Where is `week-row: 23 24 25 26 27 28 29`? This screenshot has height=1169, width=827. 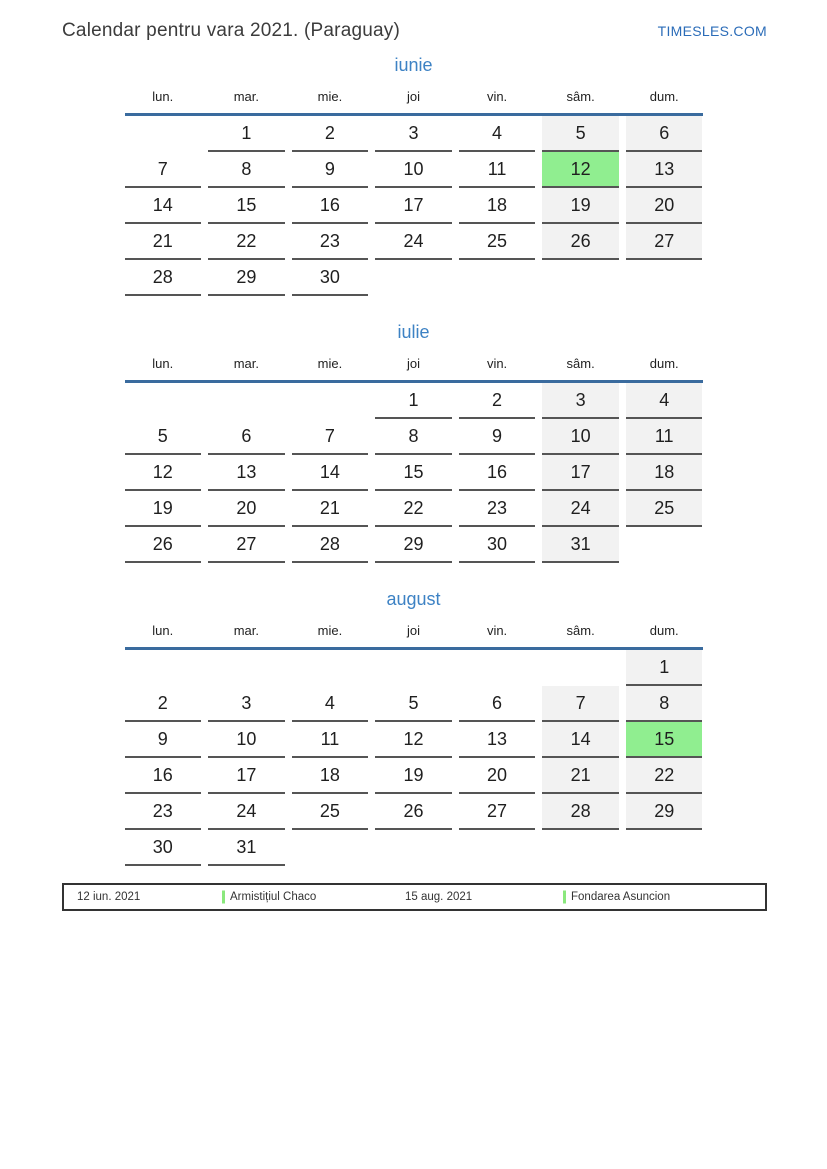 week-row: 23 24 25 26 27 28 29 is located at coordinates (413, 812).